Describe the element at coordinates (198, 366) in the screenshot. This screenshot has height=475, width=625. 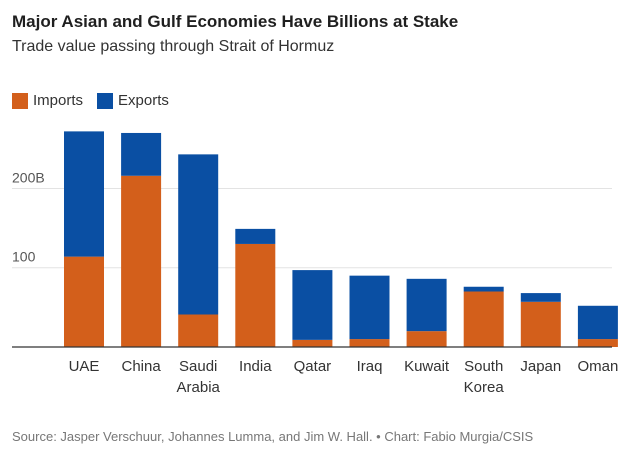
I see `x-tick-label: Saudi` at that location.